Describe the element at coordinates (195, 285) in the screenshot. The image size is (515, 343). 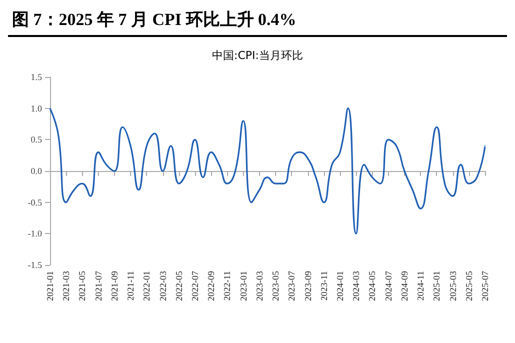
I see `x-tick-label: 2022-07` at that location.